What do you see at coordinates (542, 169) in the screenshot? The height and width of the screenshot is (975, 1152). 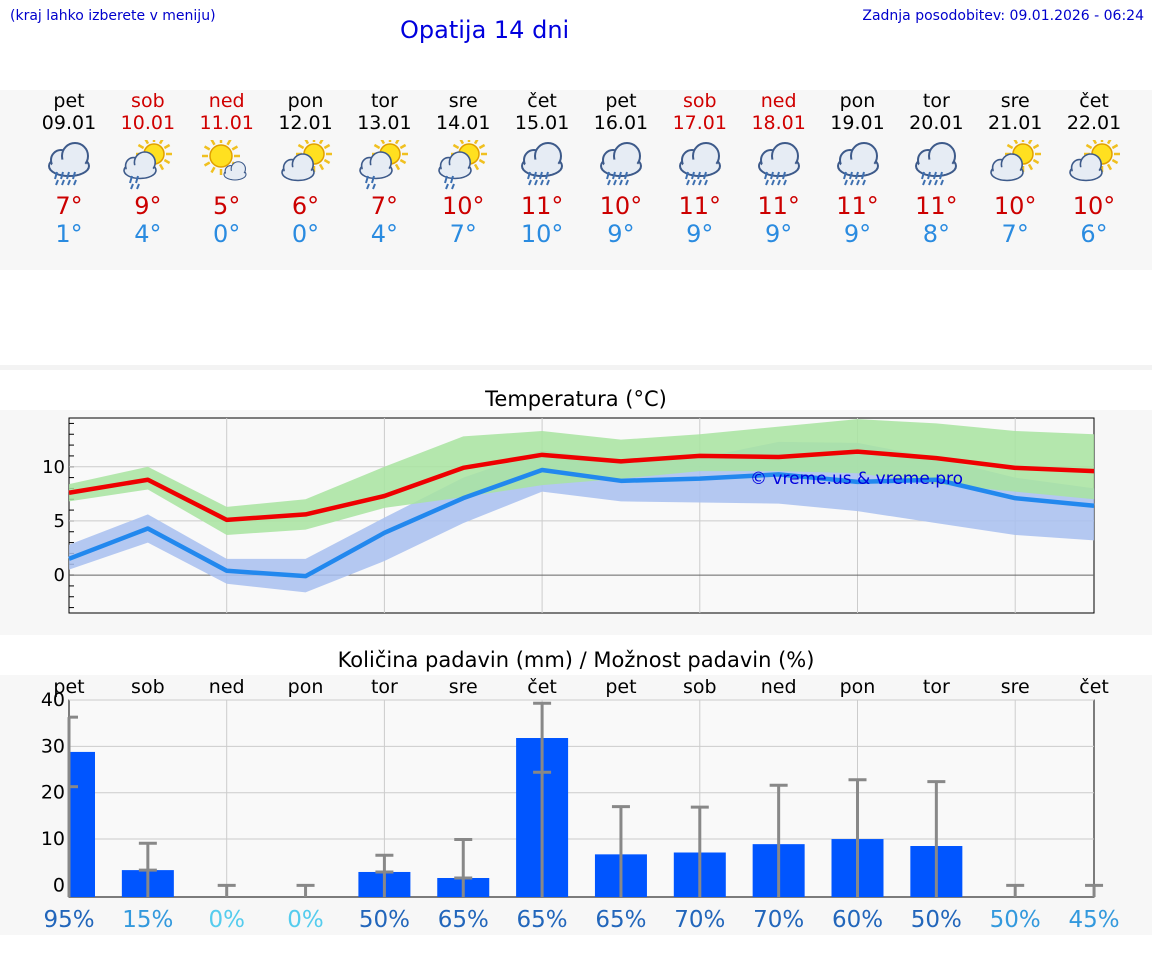 I see `day-column: čet 15.01 11° 10°` at bounding box center [542, 169].